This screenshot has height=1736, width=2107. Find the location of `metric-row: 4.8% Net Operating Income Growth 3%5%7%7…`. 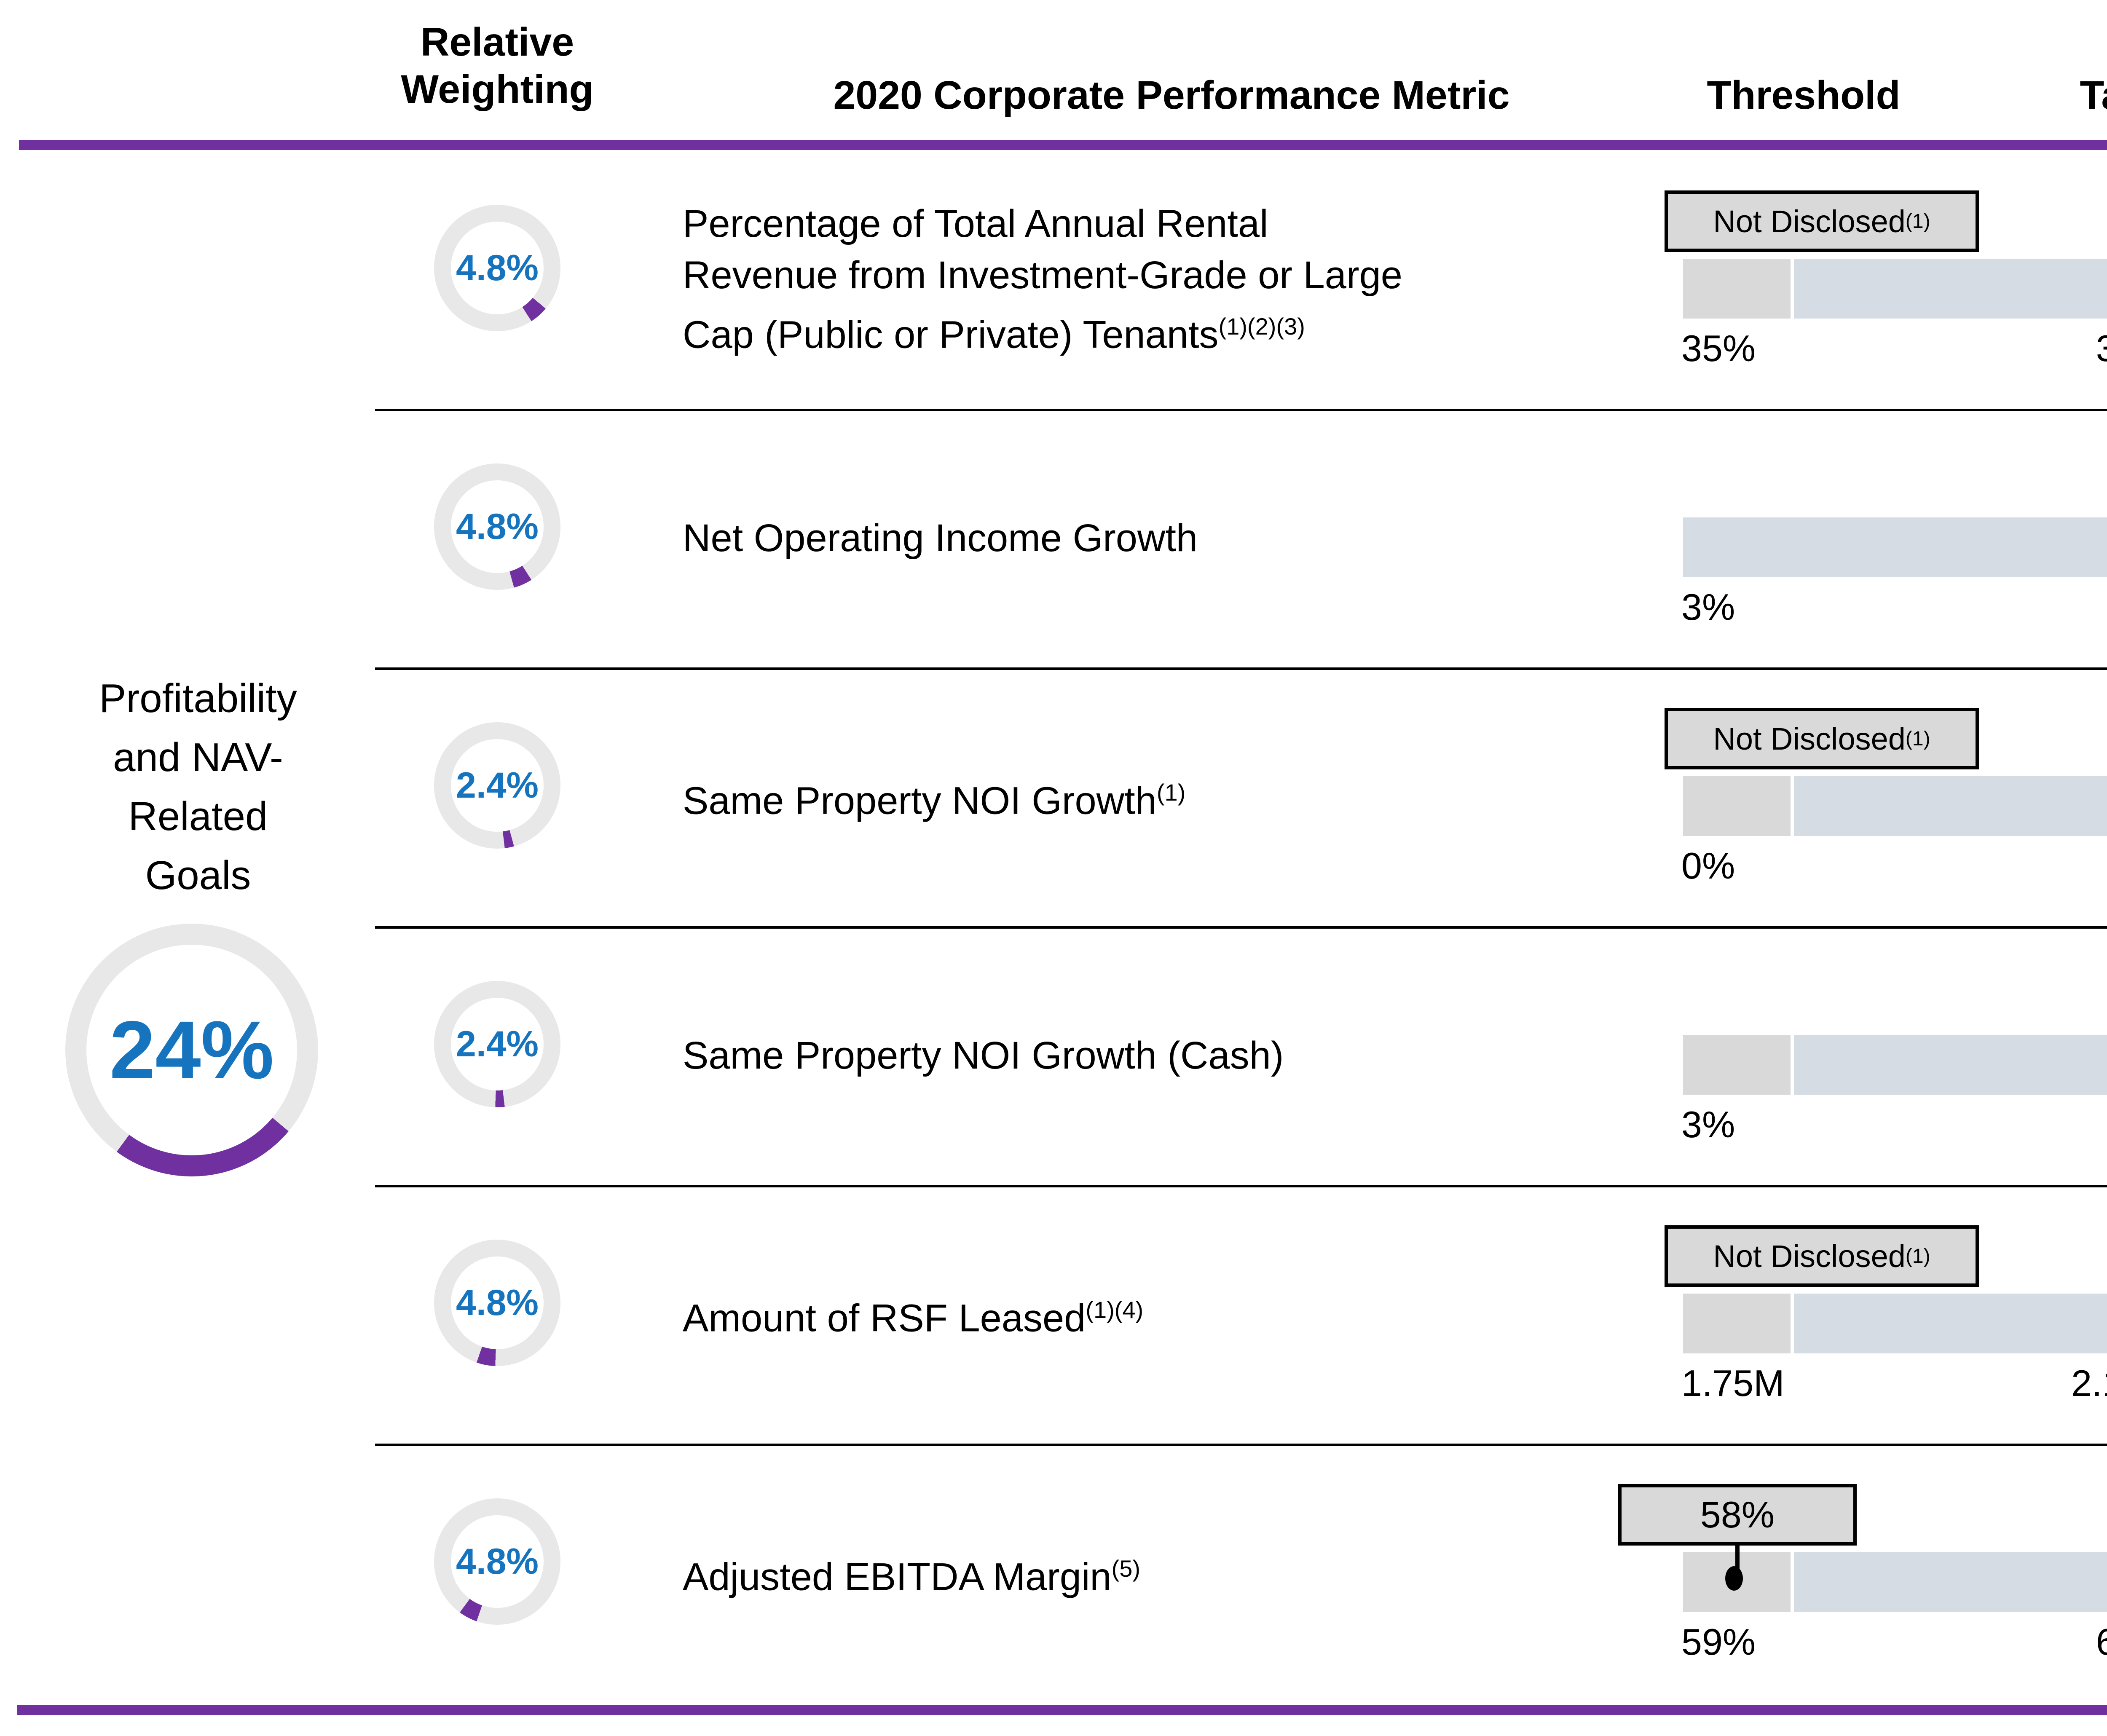

metric-row: 4.8% Net Operating Income Growth 3%5%7%7… is located at coordinates (1053, 538).